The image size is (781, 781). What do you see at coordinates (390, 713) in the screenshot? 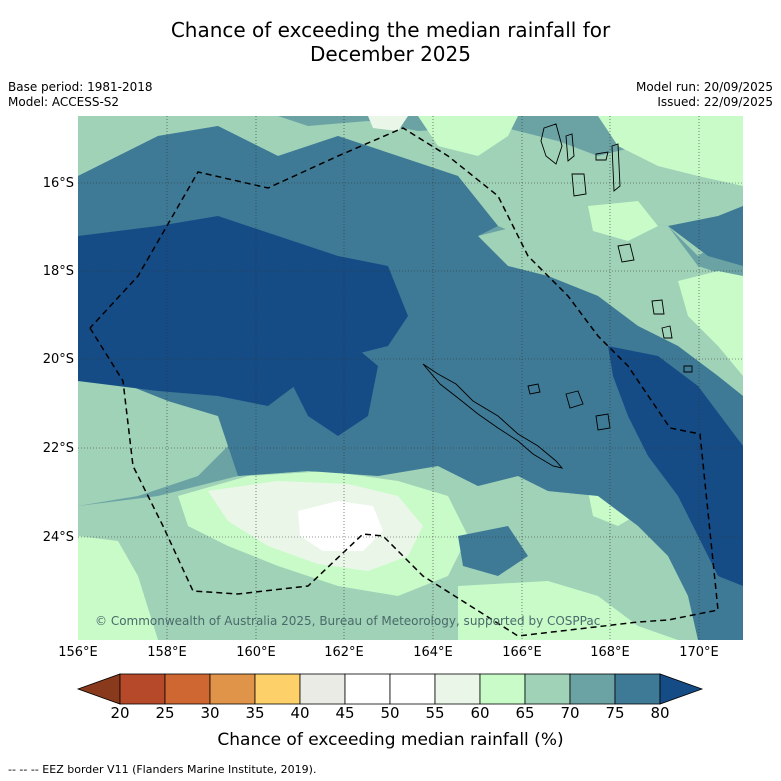
I see `colorbar-tick-50: 50` at bounding box center [390, 713].